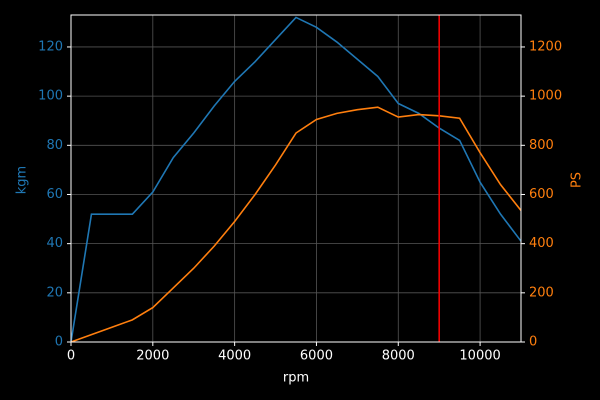  I want to click on x-tick-label: 8000, so click(398, 356).